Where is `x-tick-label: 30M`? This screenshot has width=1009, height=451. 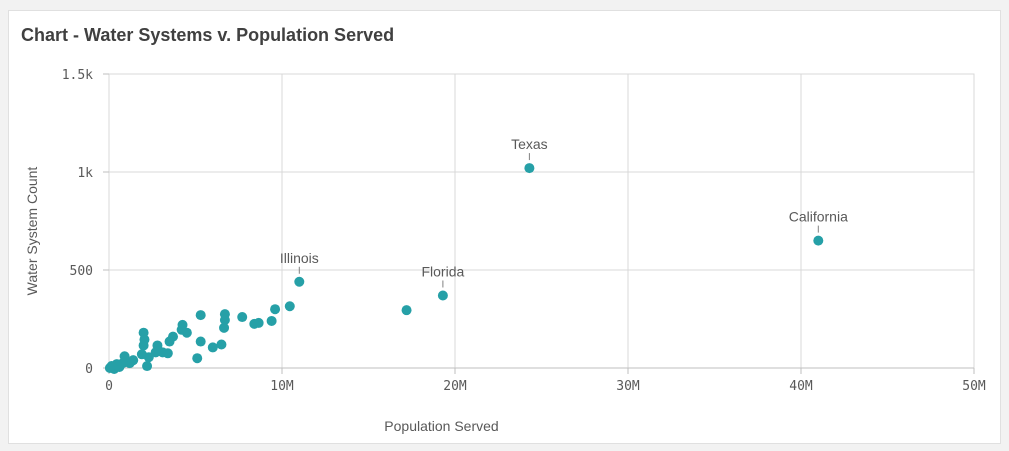
x-tick-label: 30M is located at coordinates (628, 386).